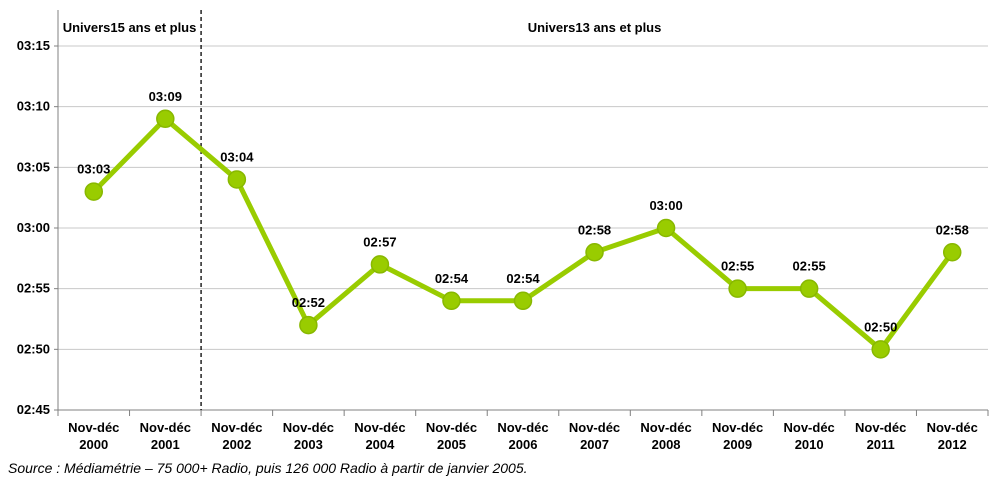 The width and height of the screenshot is (1002, 485). What do you see at coordinates (451, 444) in the screenshot?
I see `x-tick-label-year: 2005` at bounding box center [451, 444].